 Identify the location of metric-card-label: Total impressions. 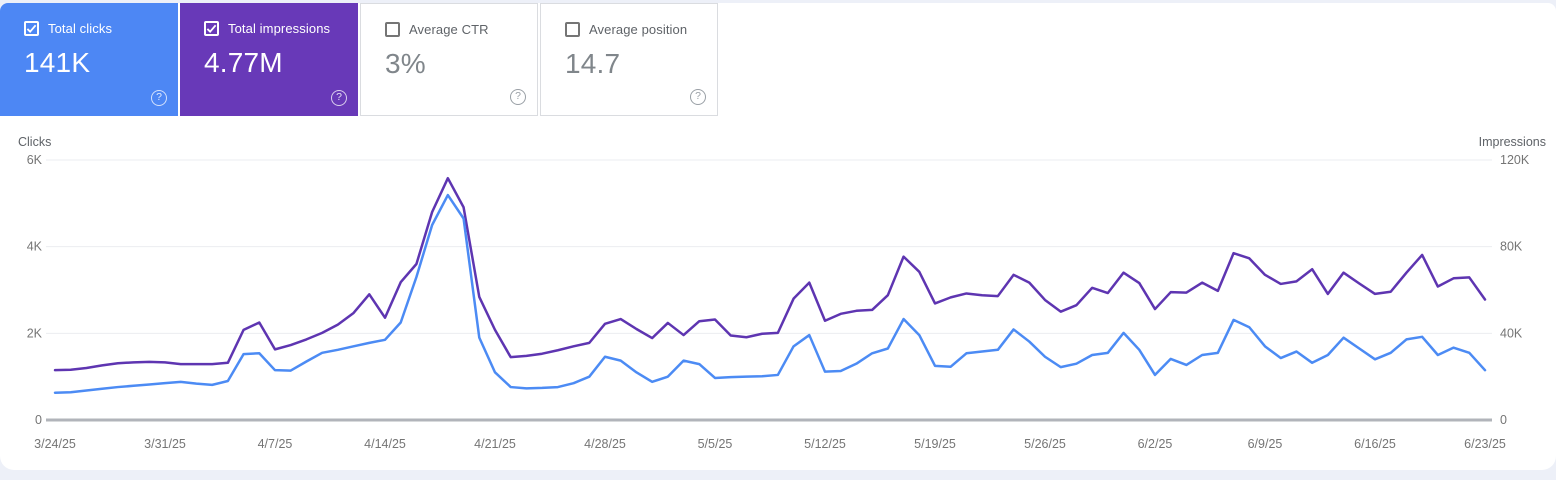
(279, 28).